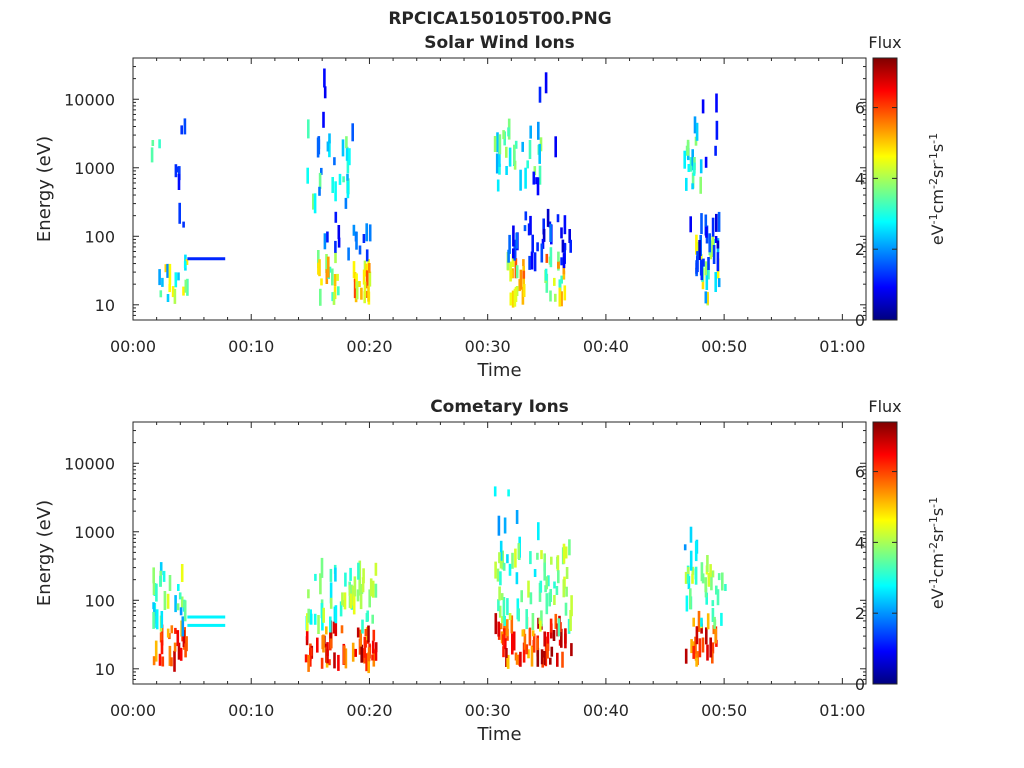  Describe the element at coordinates (251, 710) in the screenshot. I see `x-tick-label: 00:10` at that location.